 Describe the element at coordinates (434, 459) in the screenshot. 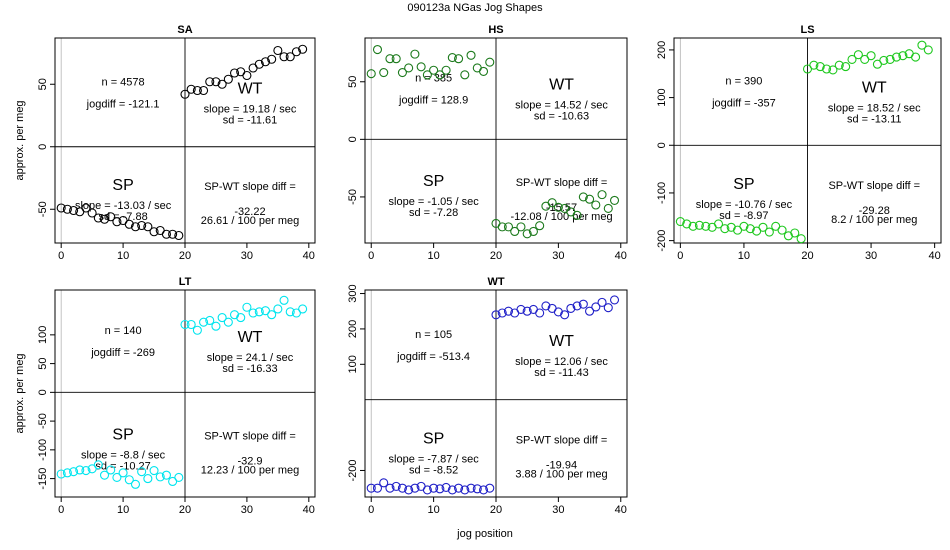

I see `sp-slope: slope = -7.87 / sec` at that location.